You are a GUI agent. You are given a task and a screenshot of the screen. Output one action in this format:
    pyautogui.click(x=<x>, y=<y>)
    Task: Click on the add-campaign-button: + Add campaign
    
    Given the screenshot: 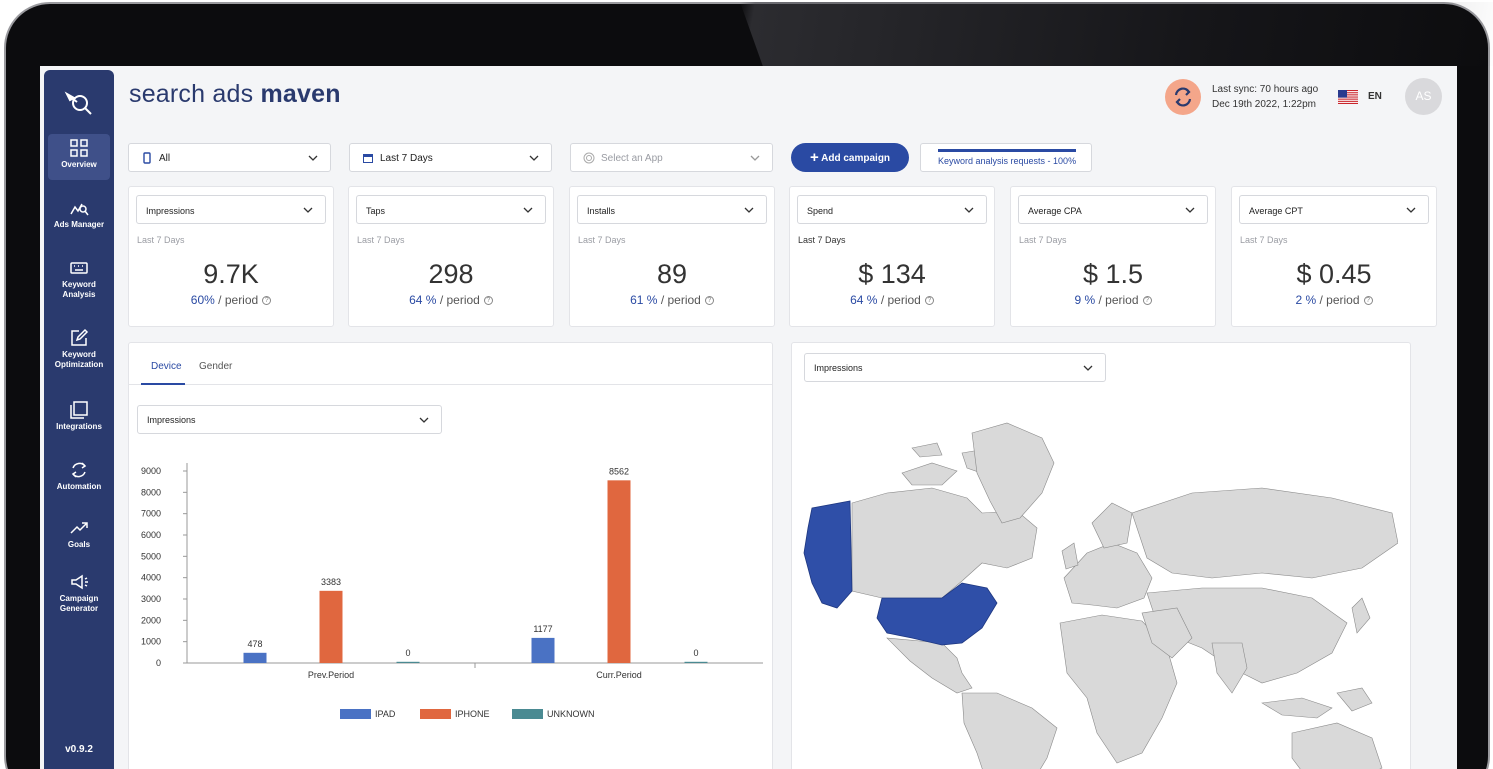 What is the action you would take?
    pyautogui.click(x=850, y=157)
    